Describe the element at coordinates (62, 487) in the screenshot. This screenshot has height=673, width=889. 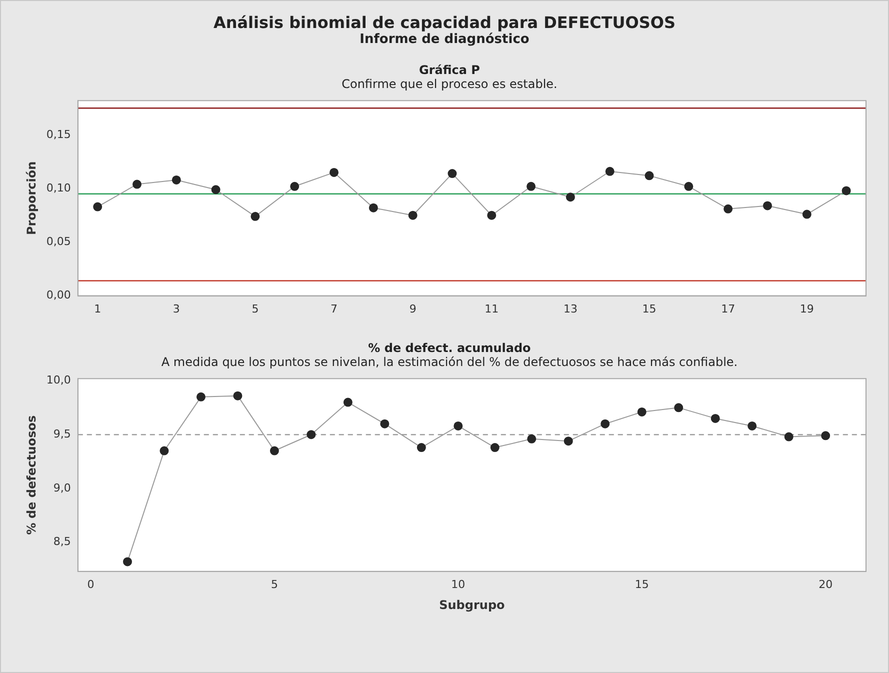
I see `y-tick-label: 9,0` at that location.